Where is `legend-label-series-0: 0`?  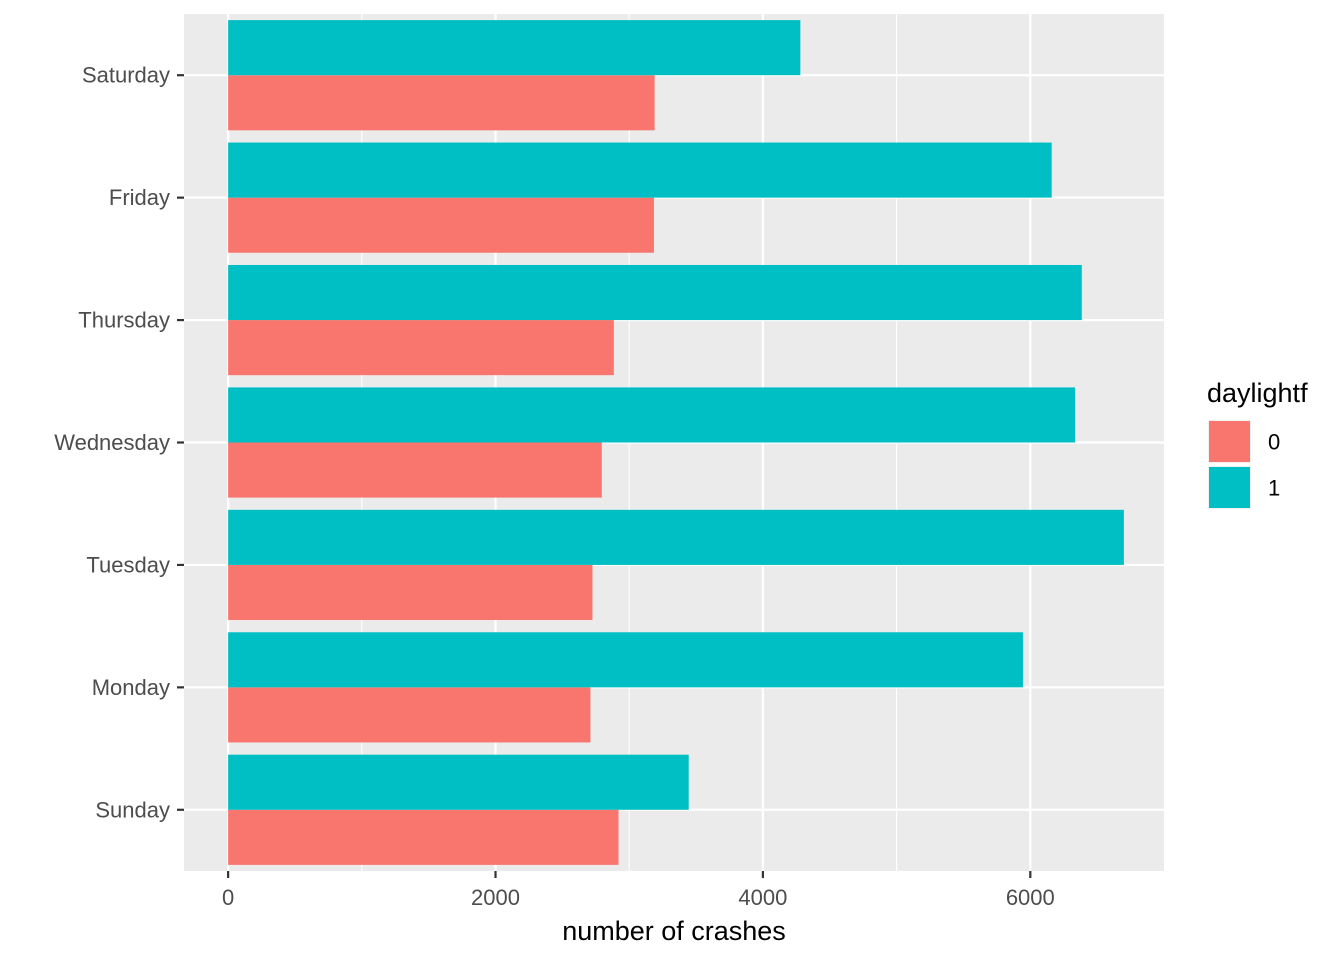
legend-label-series-0: 0 is located at coordinates (1274, 442).